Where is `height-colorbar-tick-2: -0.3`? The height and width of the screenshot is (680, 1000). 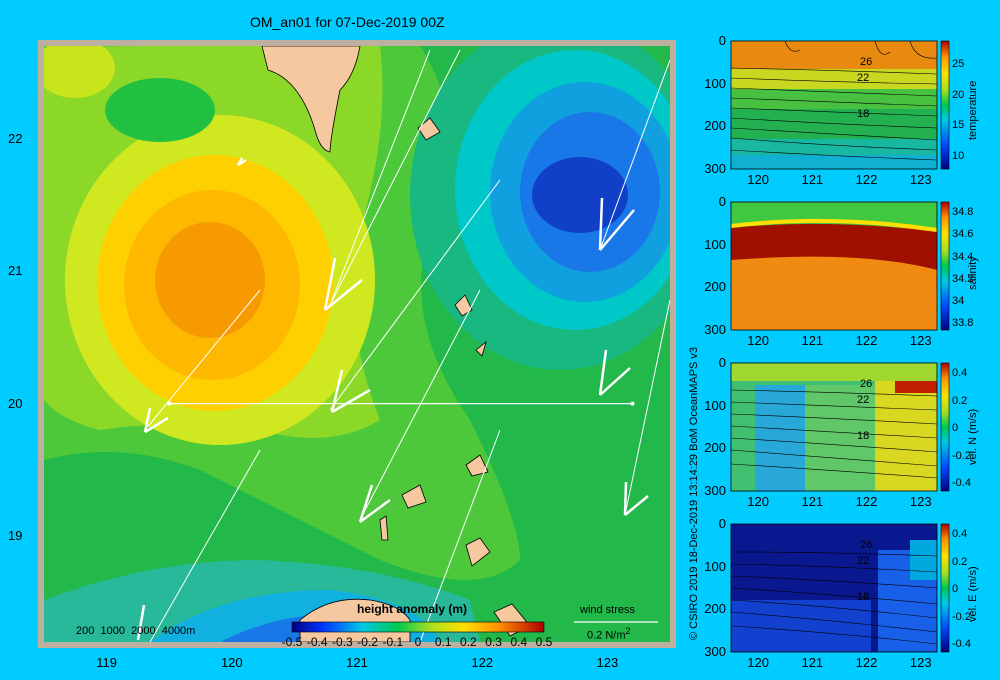 height-colorbar-tick-2: -0.3 is located at coordinates (342, 642).